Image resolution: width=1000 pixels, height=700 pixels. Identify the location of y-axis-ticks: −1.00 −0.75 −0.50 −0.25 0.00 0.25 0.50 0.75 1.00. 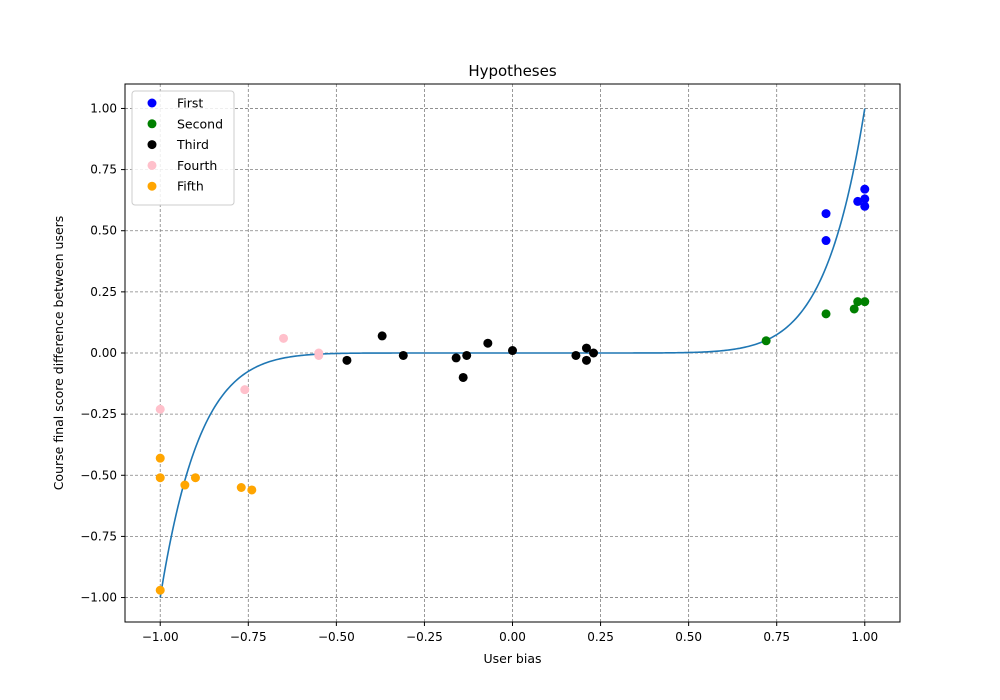
(102, 353).